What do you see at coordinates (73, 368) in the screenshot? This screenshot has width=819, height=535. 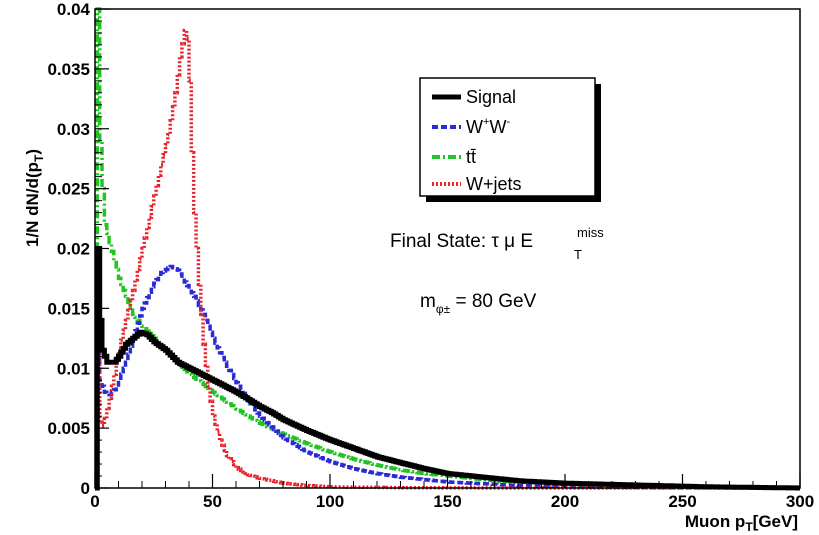 I see `y-tick-label: 0.01` at bounding box center [73, 368].